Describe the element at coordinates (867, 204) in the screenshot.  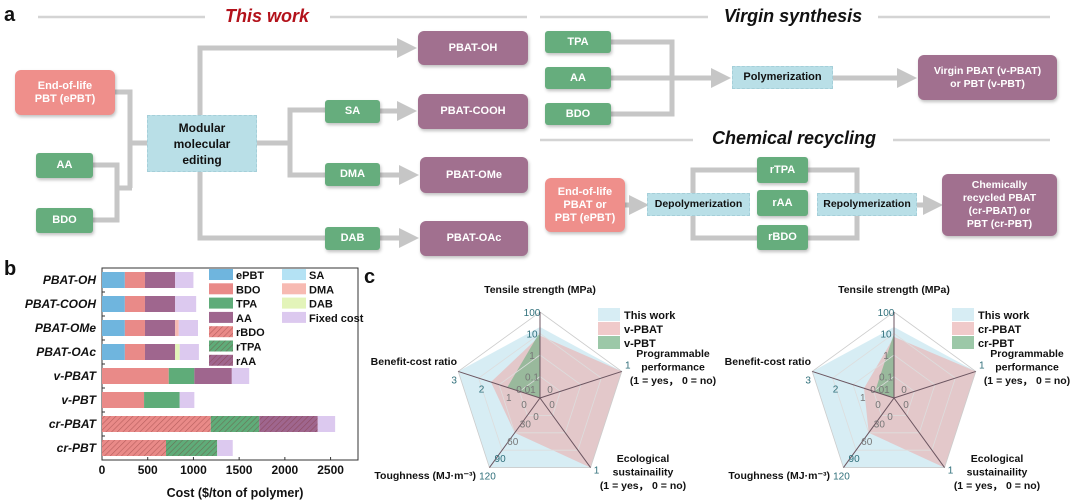
I see `repolymerization-box: Repolymerization` at that location.